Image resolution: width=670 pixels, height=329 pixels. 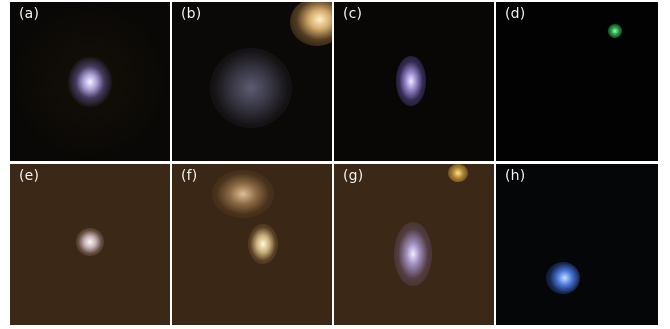 What do you see at coordinates (577, 244) in the screenshot?
I see `panel-h: (h)` at bounding box center [577, 244].